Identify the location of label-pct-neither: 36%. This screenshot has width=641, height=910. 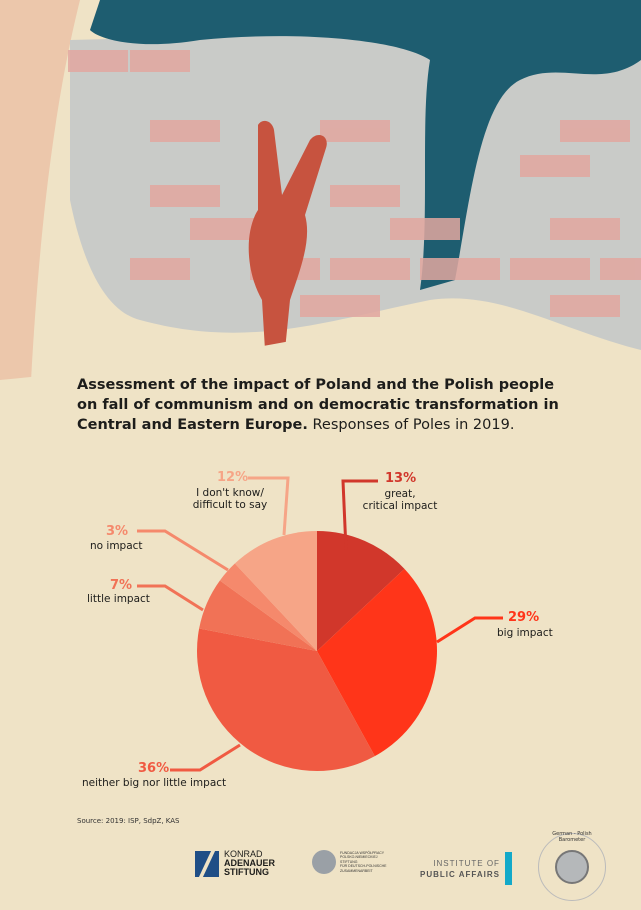
(154, 768).